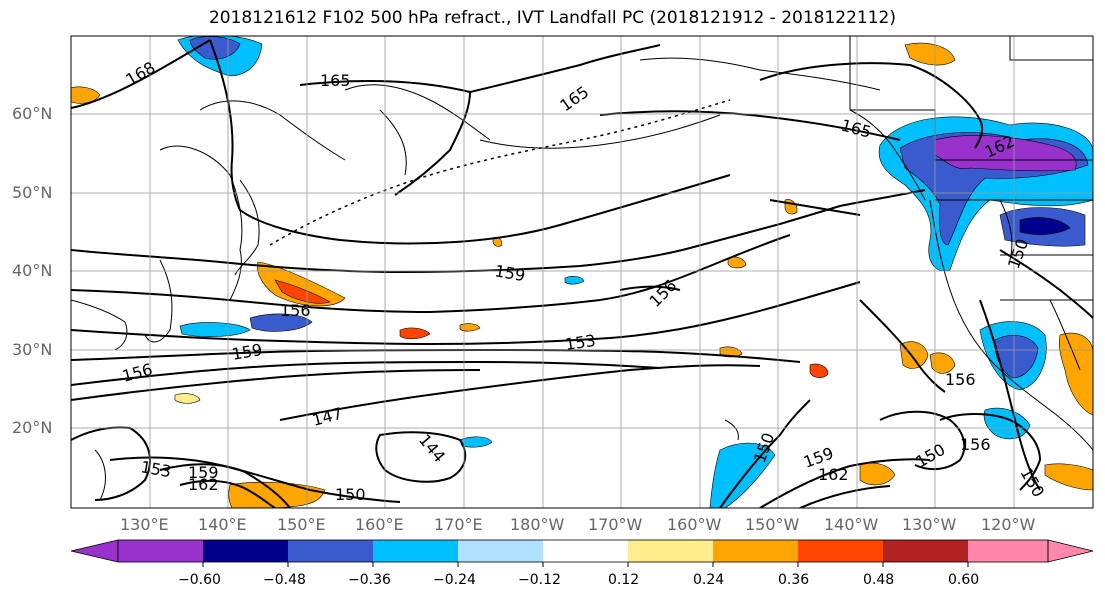 The image size is (1105, 601). What do you see at coordinates (369, 580) in the screenshot?
I see `colorbar-tick-label: −0.36` at bounding box center [369, 580].